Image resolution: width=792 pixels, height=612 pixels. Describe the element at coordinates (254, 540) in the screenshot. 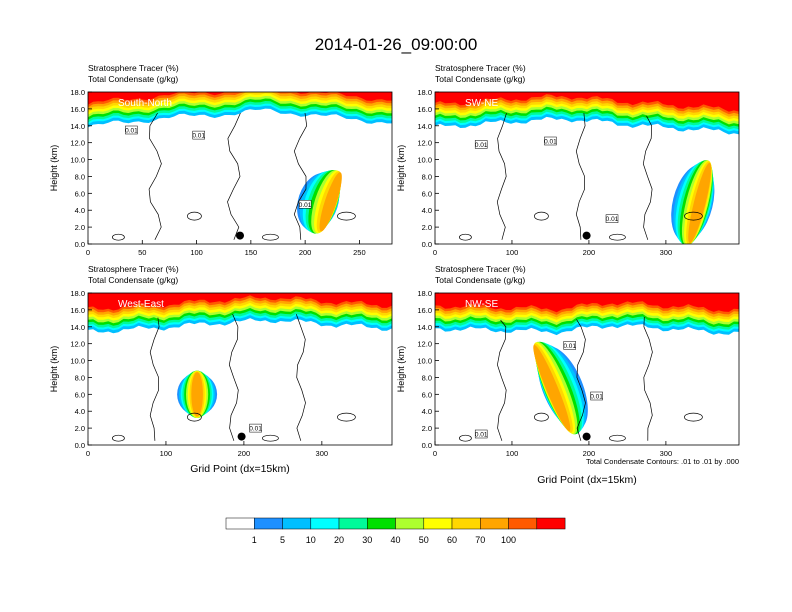

I see `colorbar-label: 1` at that location.